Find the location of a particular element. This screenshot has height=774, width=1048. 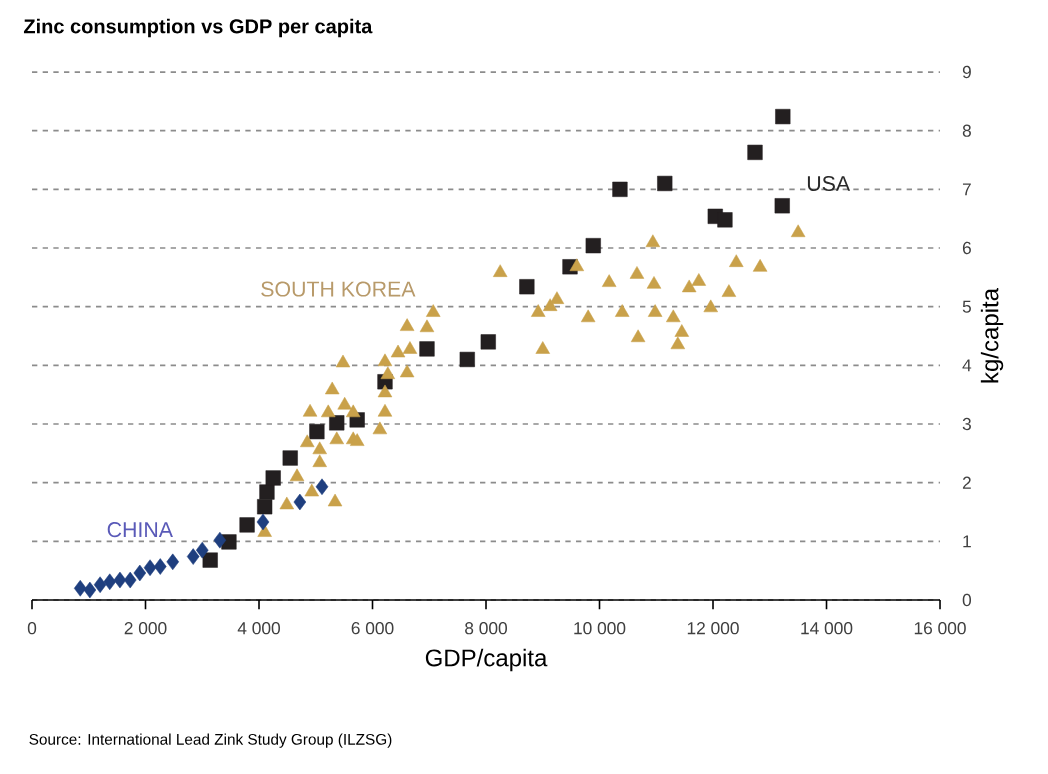

y-tick-label: 6 is located at coordinates (966, 248).